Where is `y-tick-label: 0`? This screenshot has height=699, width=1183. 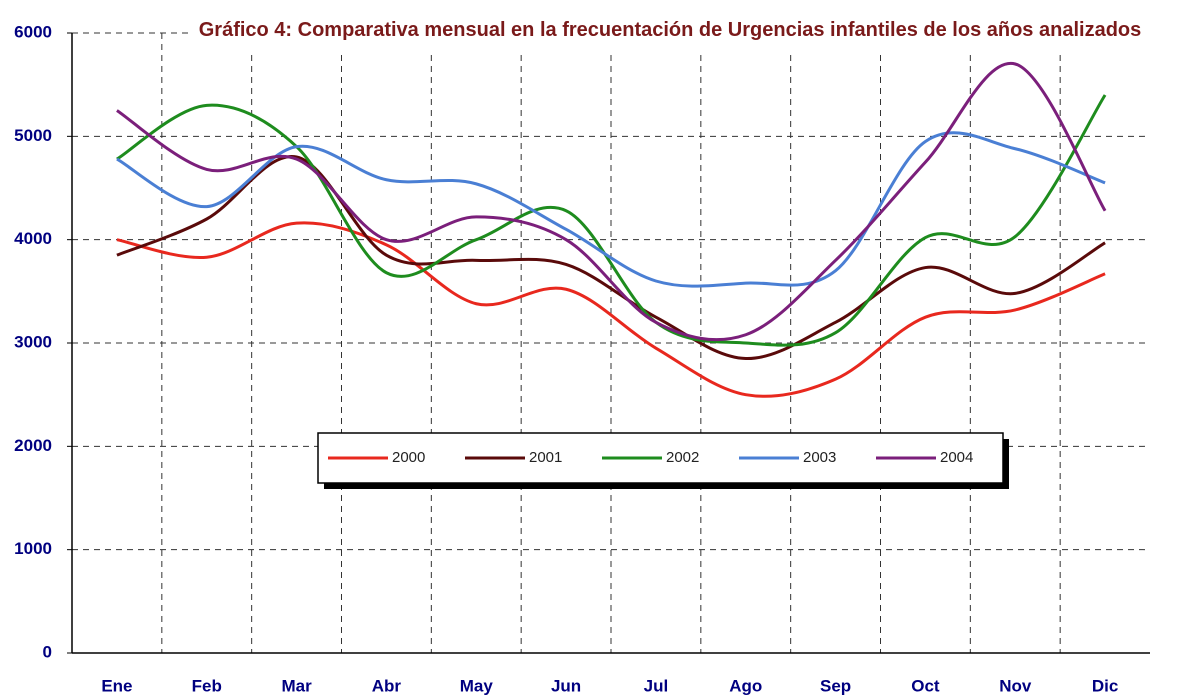
y-tick-label: 0 is located at coordinates (47, 651).